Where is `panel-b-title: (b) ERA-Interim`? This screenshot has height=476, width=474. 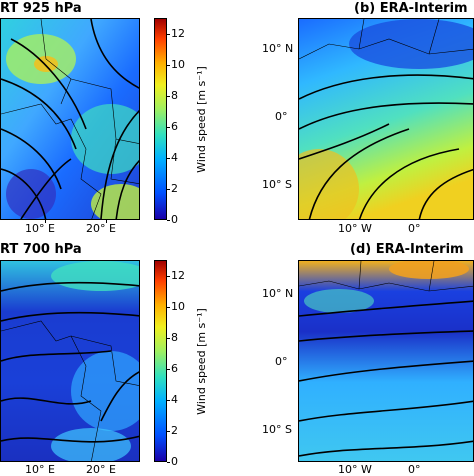
panel-b-title: (b) ERA-Interim is located at coordinates (411, 8).